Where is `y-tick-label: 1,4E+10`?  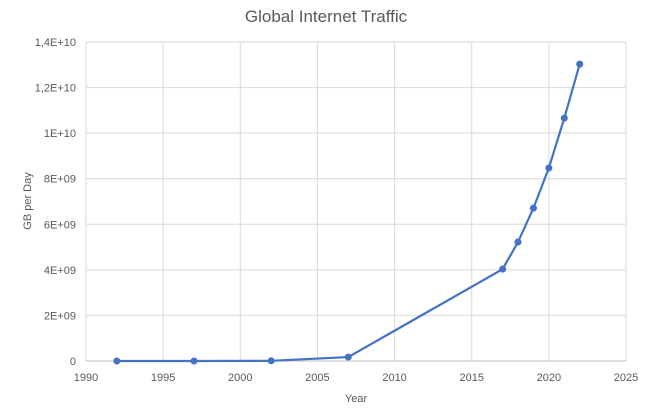
y-tick-label: 1,4E+10 is located at coordinates (55, 43).